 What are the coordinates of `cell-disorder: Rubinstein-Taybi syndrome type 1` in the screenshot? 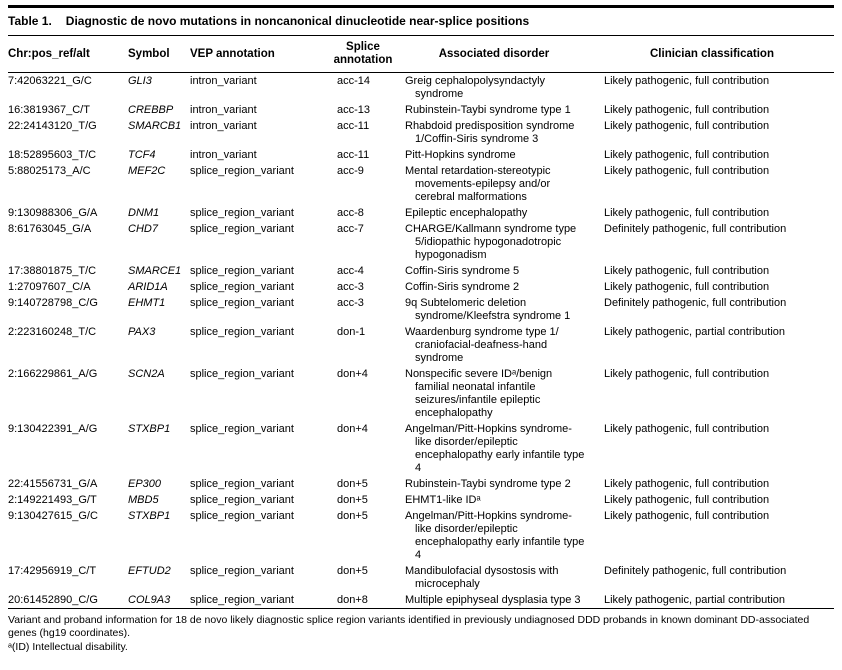 It's located at (488, 110).